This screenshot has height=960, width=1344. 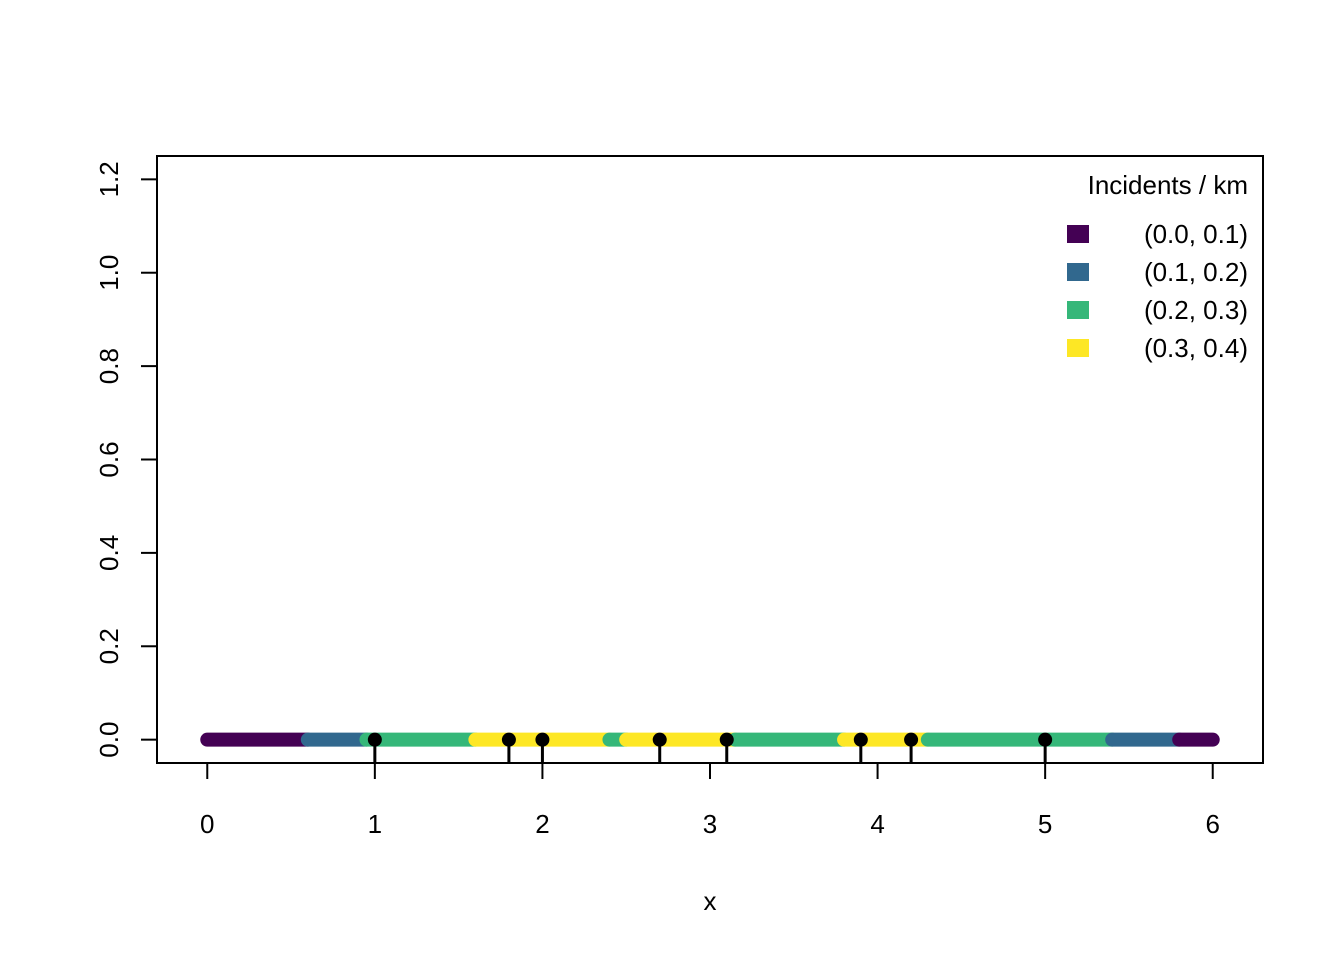 I want to click on x-tick-label: 2, so click(x=542, y=824).